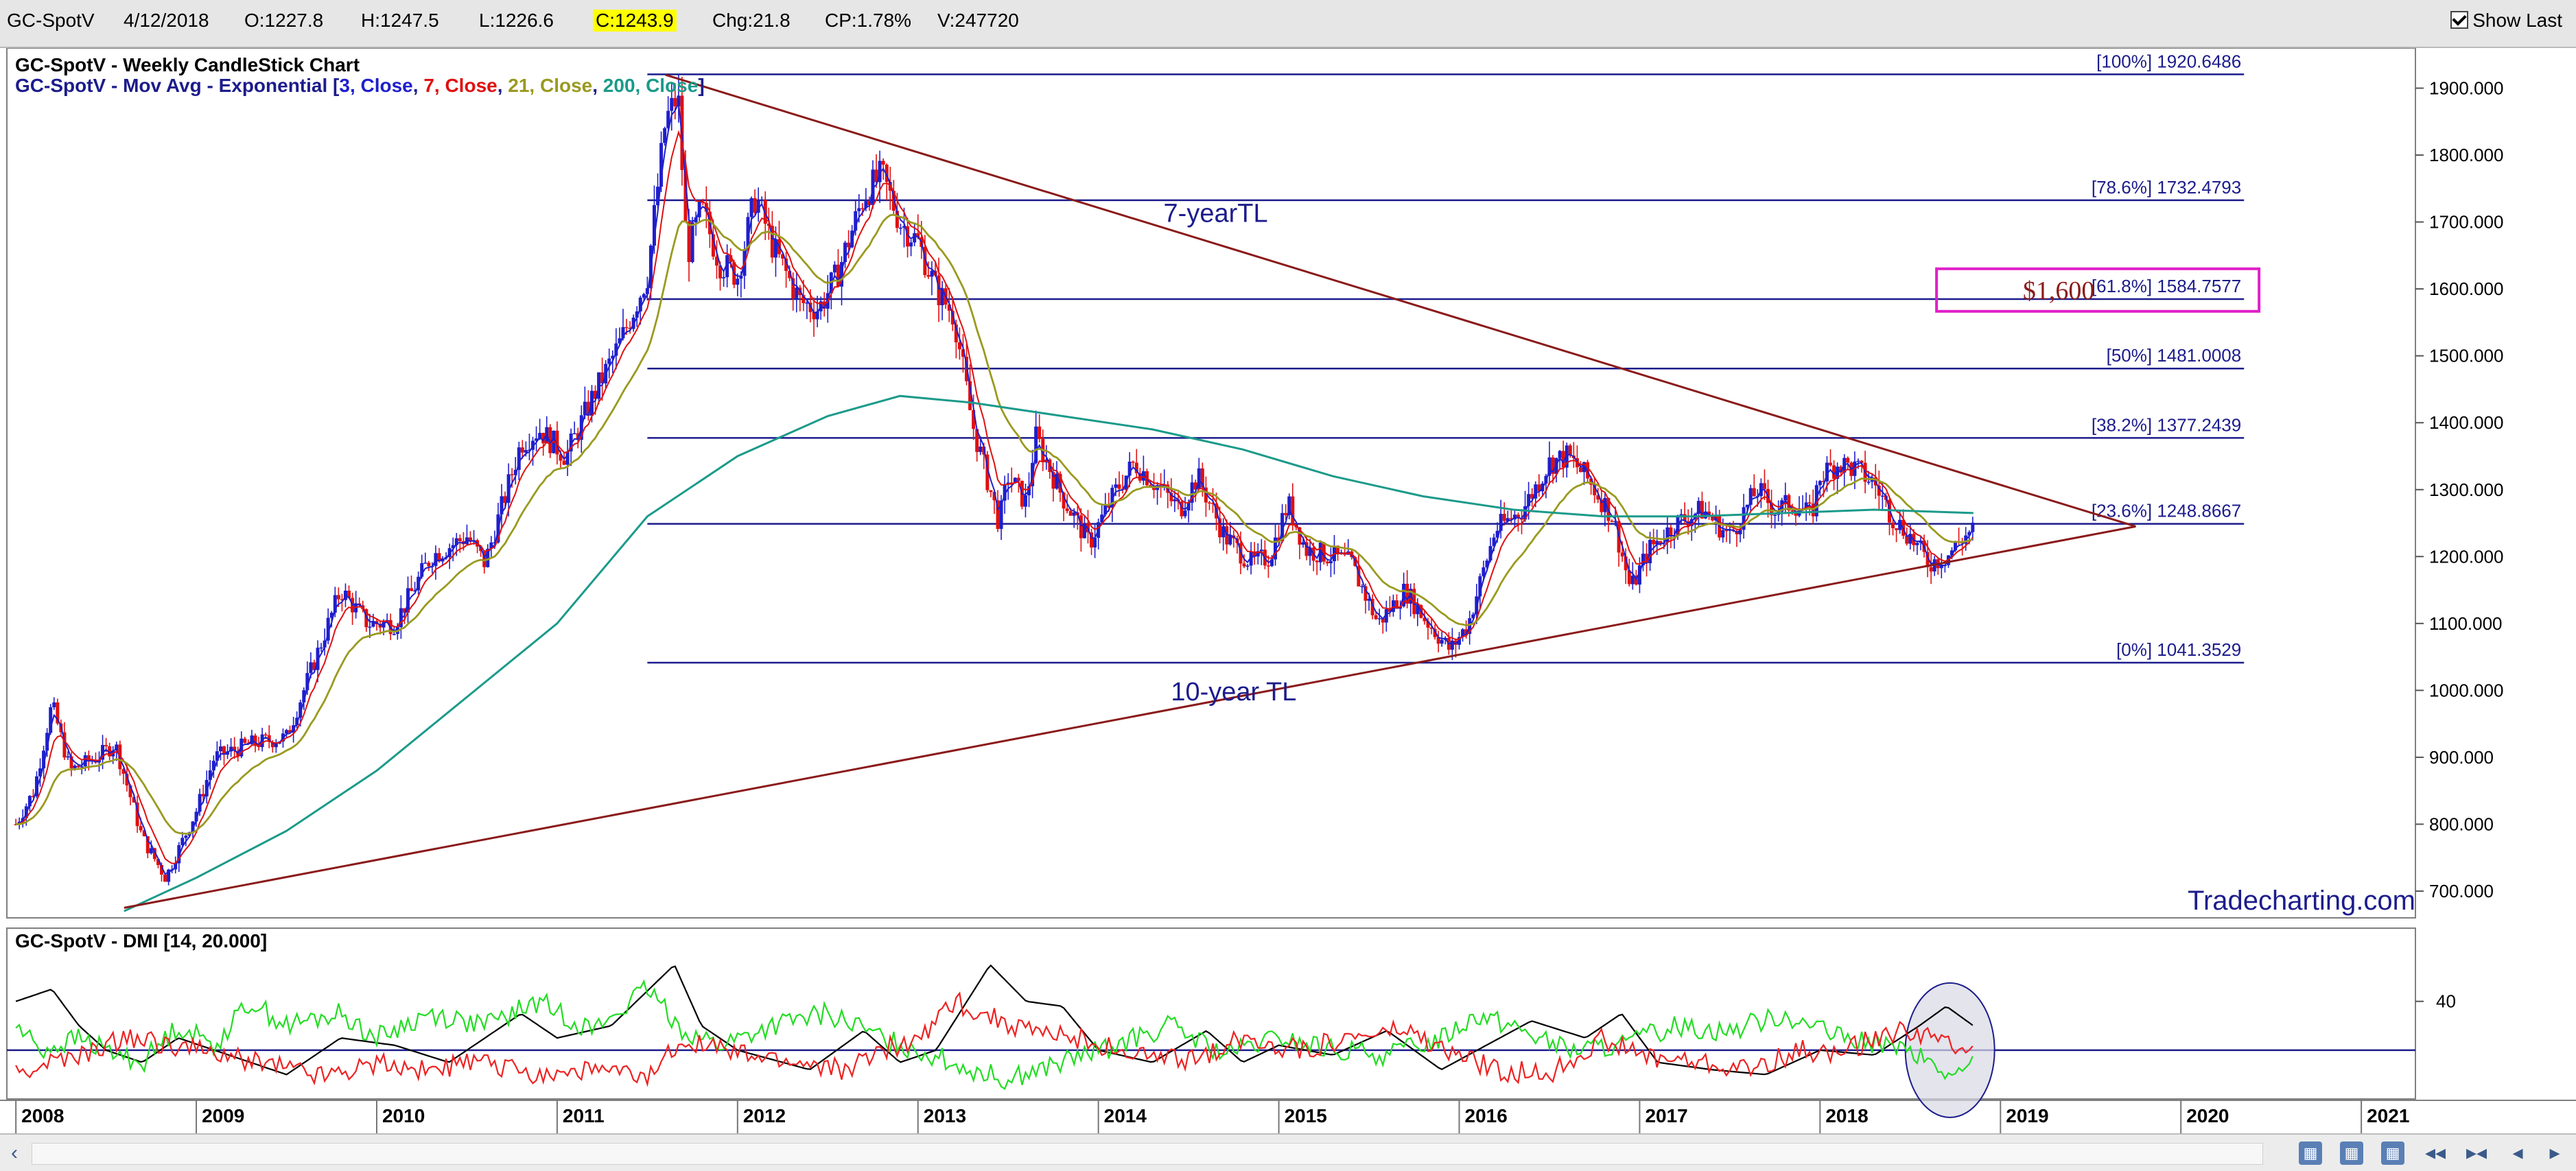 The width and height of the screenshot is (2576, 1171). What do you see at coordinates (14, 1153) in the screenshot?
I see `scroll-left-arrow-icon: ‹` at bounding box center [14, 1153].